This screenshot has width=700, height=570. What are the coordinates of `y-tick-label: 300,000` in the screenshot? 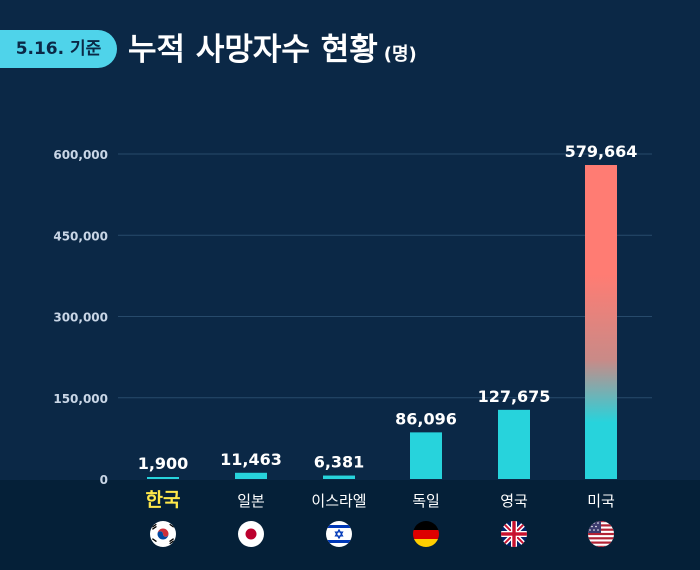 It's located at (80, 318).